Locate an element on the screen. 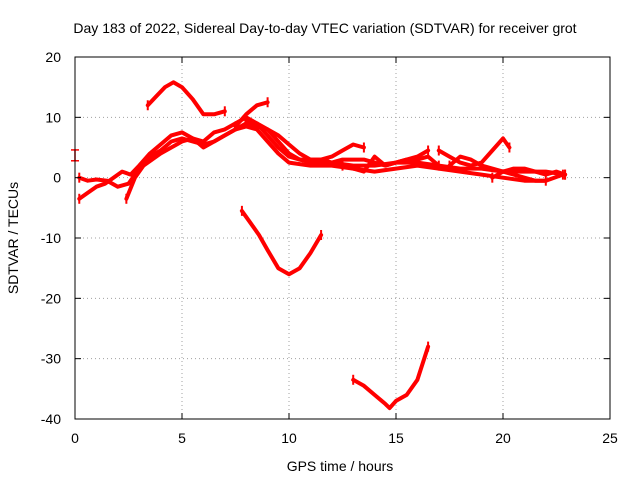 The image size is (640, 480). x-tick-label: 15 is located at coordinates (396, 438).